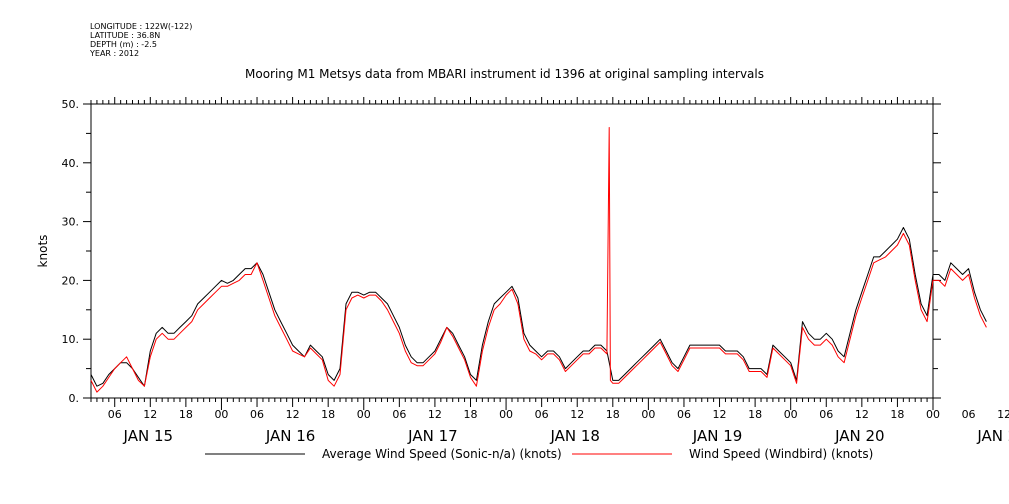 The height and width of the screenshot is (504, 1009). I want to click on y-tick-label: 10., so click(71, 339).